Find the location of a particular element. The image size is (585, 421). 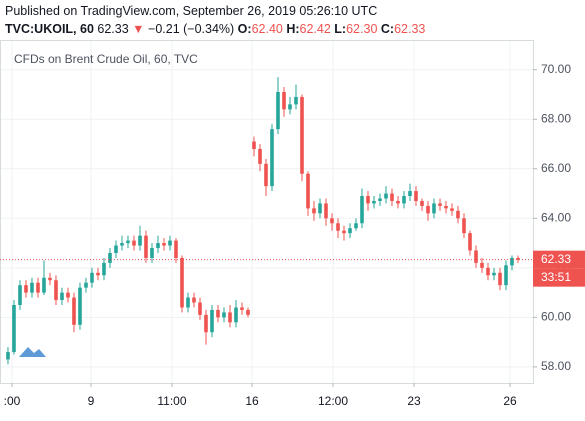

x-tick-label: :00 is located at coordinates (12, 401).